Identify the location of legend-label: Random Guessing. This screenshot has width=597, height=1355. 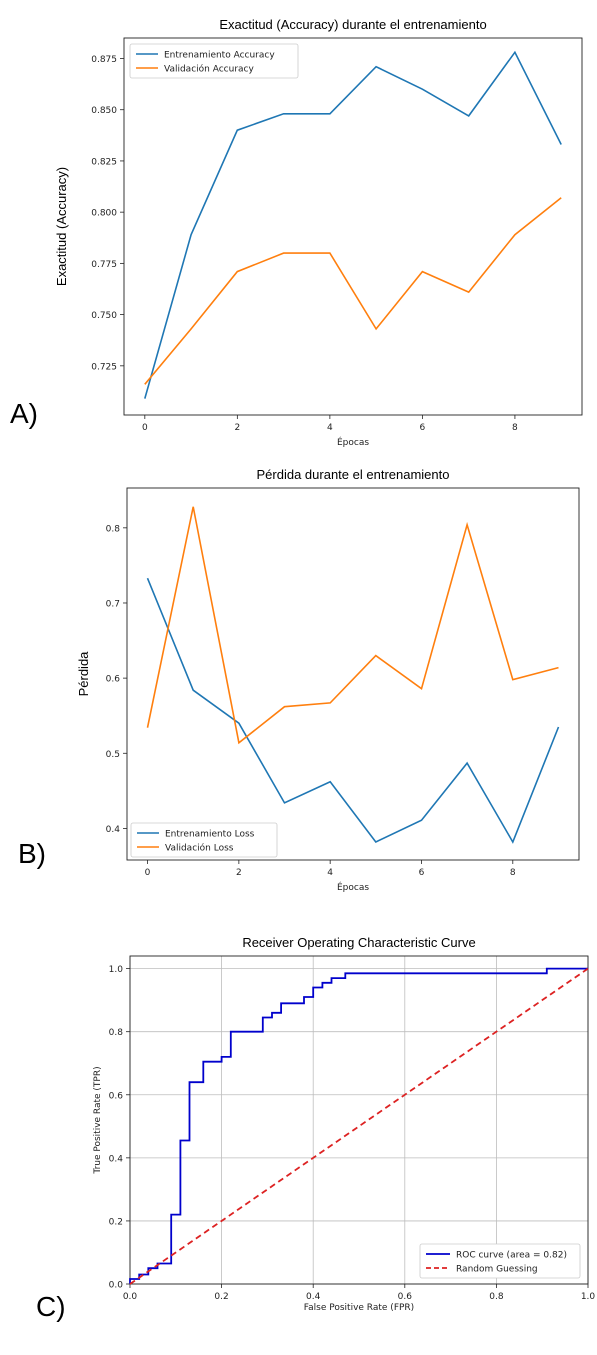
(497, 1270).